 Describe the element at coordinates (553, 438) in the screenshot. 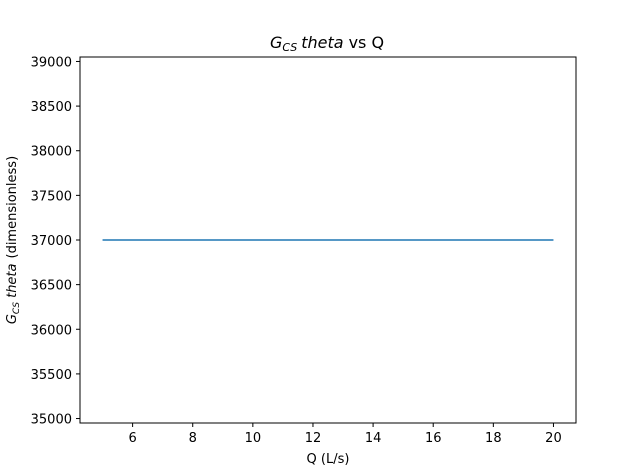

I see `x-tick-label: 20` at that location.